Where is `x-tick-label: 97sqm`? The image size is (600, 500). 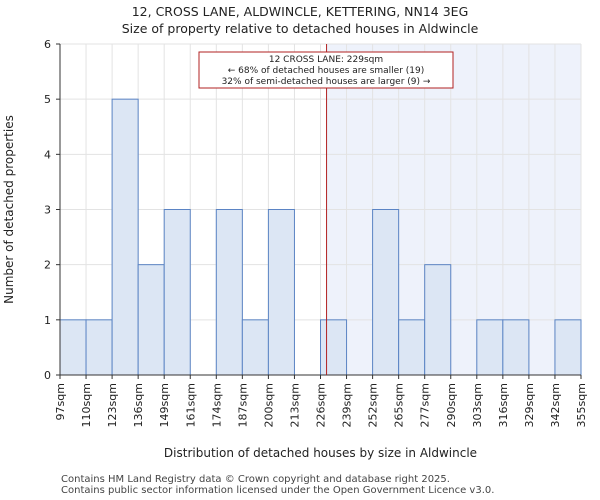 x-tick-label: 97sqm is located at coordinates (60, 401).